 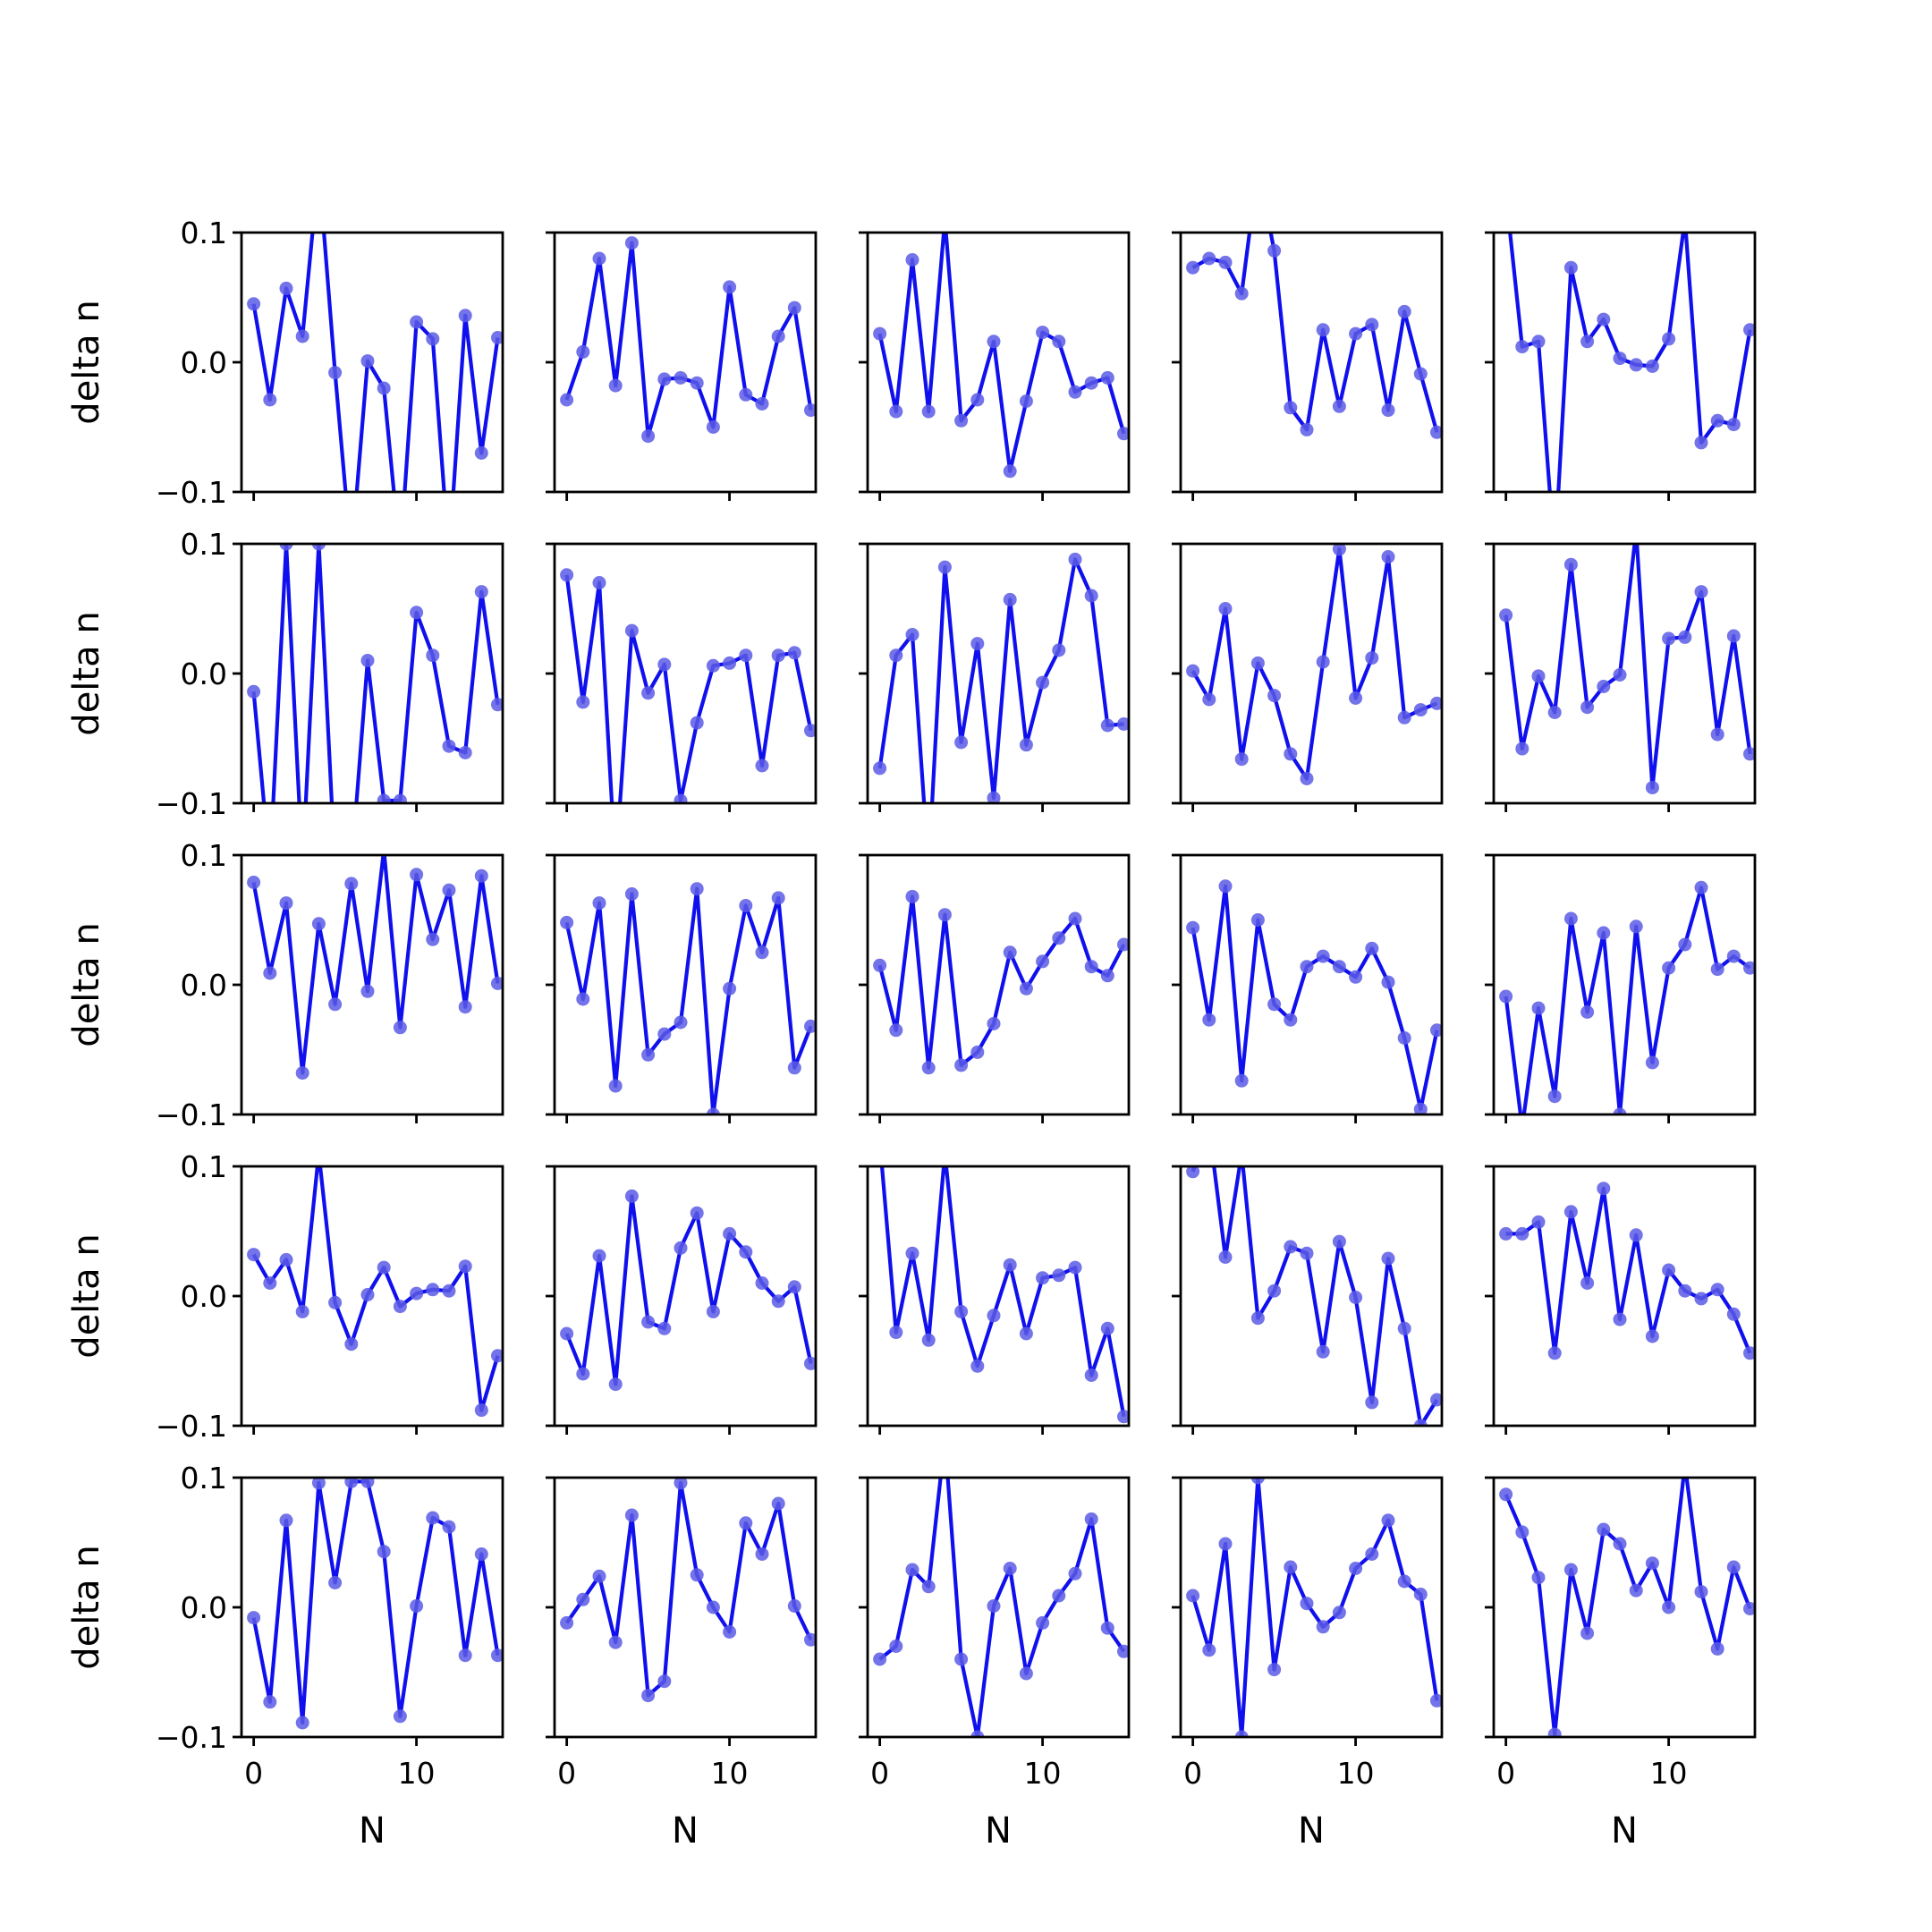 I want to click on x-tick-label: 10, so click(x=1043, y=1773).